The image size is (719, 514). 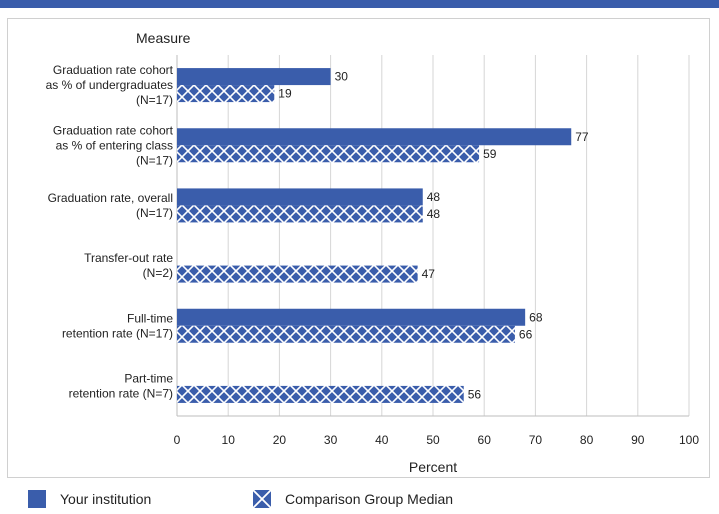 I want to click on category-label: Part-time retention rate (N=7), so click(x=121, y=385).